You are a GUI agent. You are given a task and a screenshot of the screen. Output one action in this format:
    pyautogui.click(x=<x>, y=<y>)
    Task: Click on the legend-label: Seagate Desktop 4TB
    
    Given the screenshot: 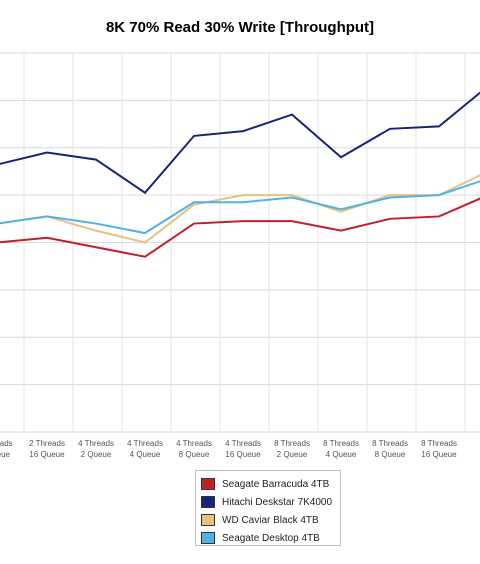 What is the action you would take?
    pyautogui.click(x=271, y=538)
    